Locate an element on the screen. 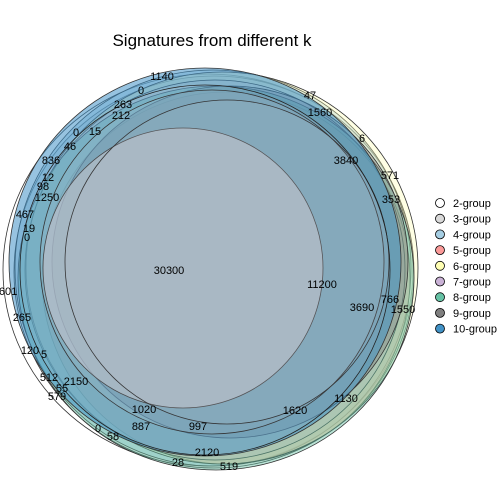 The width and height of the screenshot is (504, 504). region-count-label: 512 is located at coordinates (49, 378).